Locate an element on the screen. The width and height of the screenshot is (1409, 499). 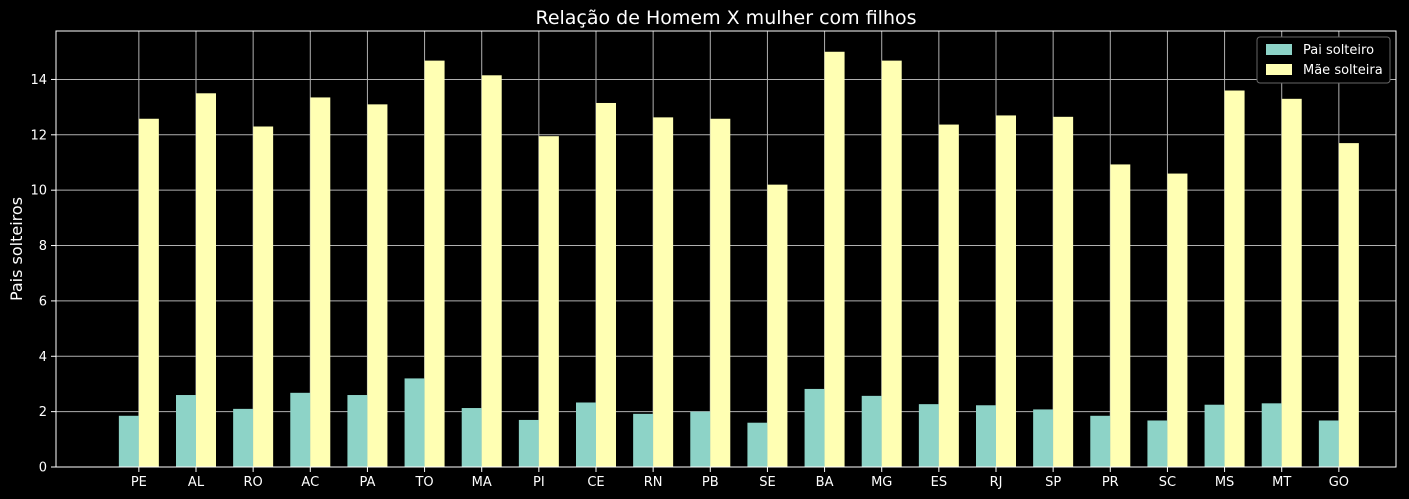
bar-pai-solteiro-se is located at coordinates (757, 444).